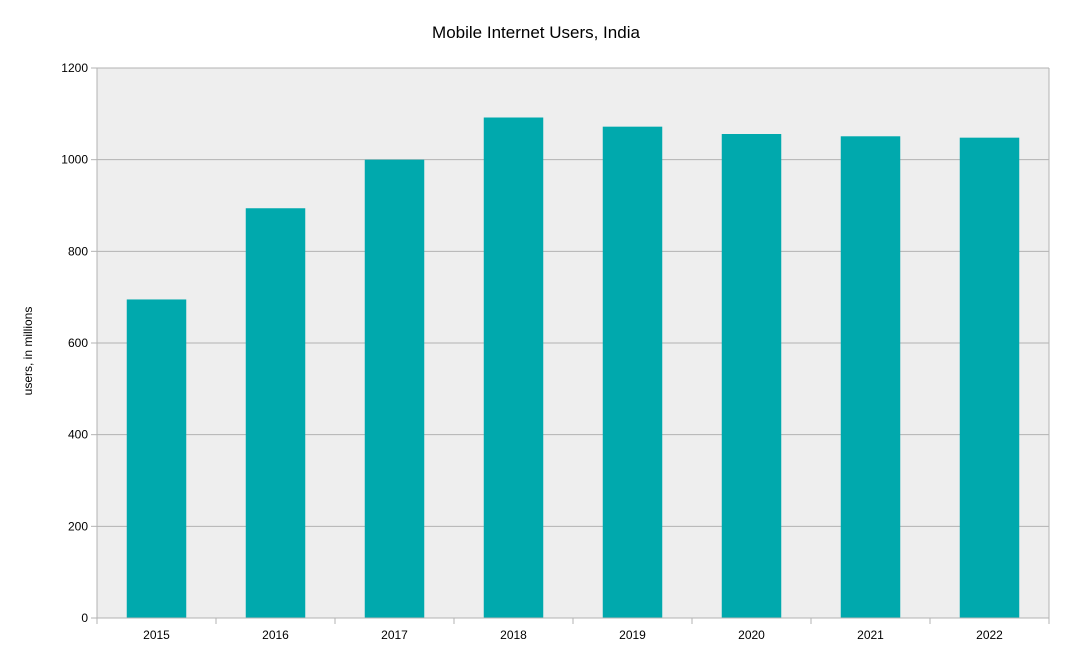 The image size is (1071, 661). Describe the element at coordinates (870, 635) in the screenshot. I see `x-tick-label: 2021` at that location.